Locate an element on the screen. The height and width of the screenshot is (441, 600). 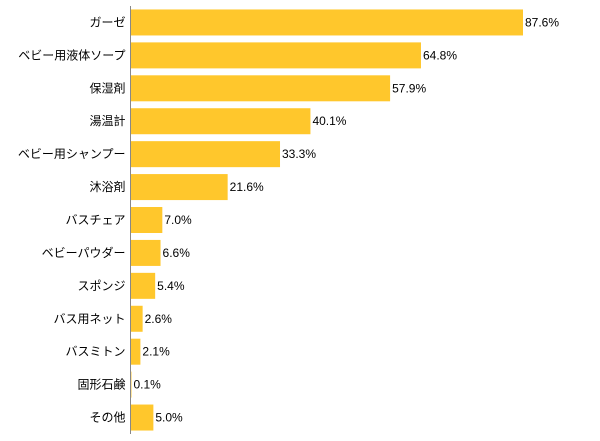
category-label: 湯温計 is located at coordinates (107, 120).